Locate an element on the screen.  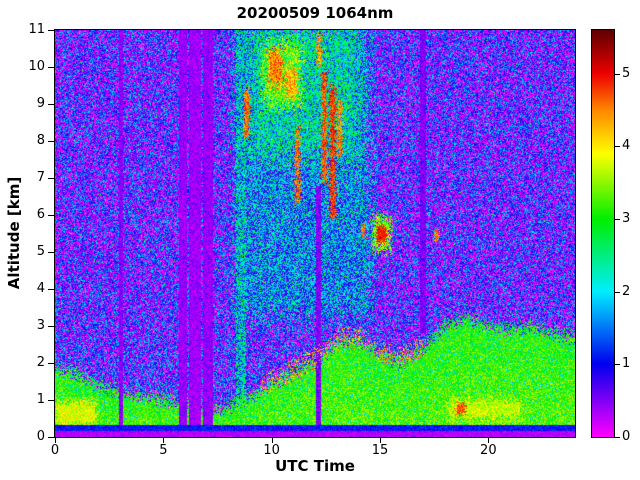
colorbar-canvas is located at coordinates (603, 233).